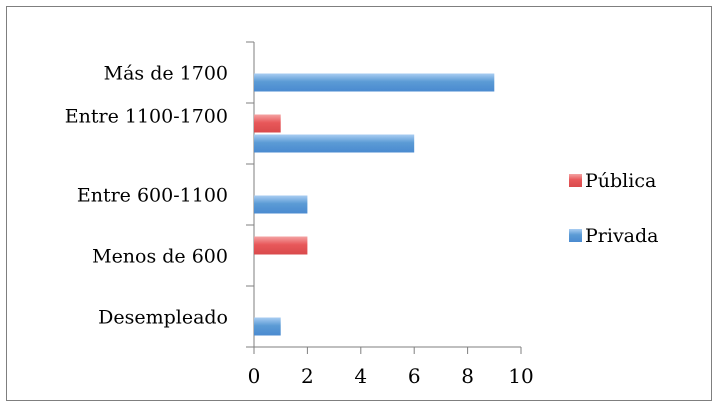  Describe the element at coordinates (254, 376) in the screenshot. I see `x-tick-label: 0` at that location.